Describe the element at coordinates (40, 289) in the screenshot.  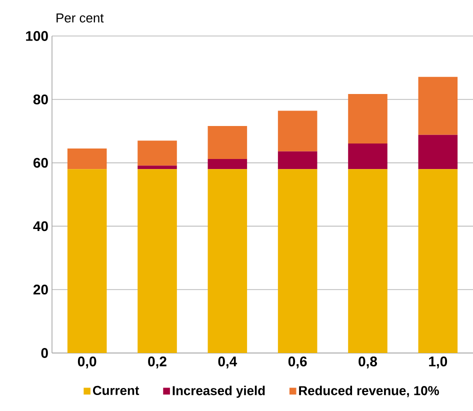
I see `y-tick-label: 20` at that location.